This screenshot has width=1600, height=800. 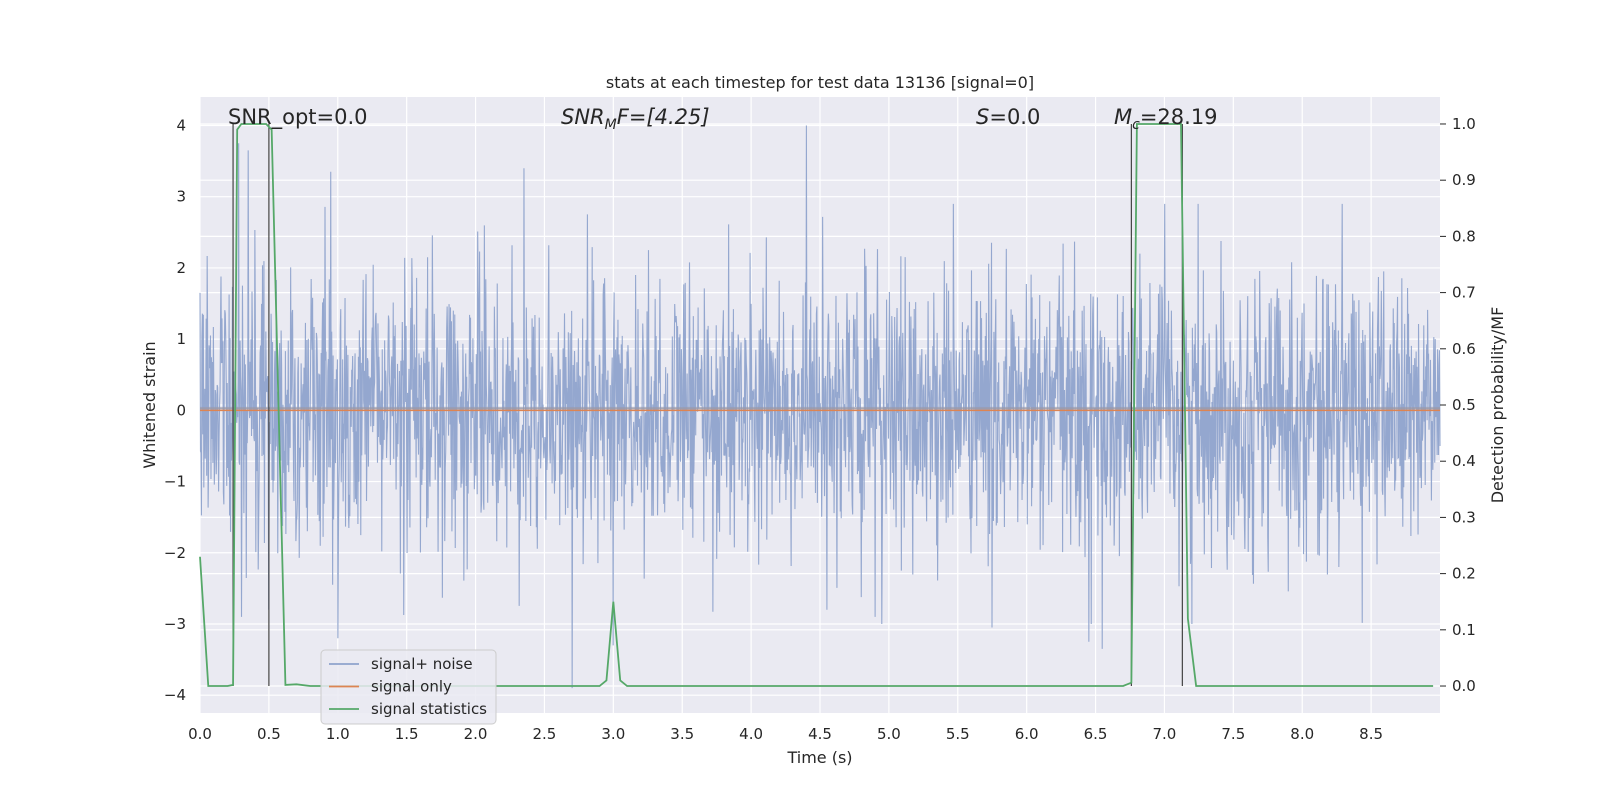 What do you see at coordinates (545, 734) in the screenshot?
I see `x-tick-label: 2.5` at bounding box center [545, 734].